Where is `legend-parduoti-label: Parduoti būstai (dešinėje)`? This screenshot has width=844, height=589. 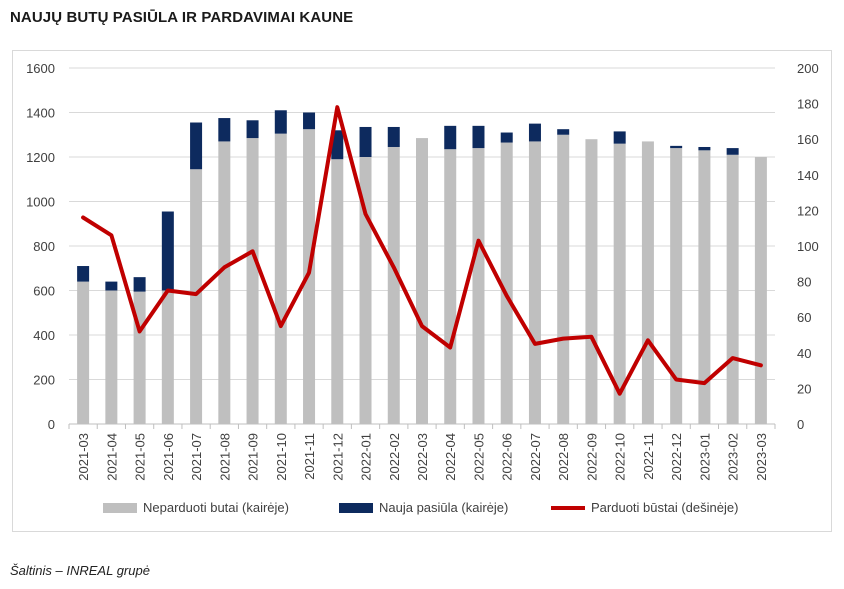 legend-parduoti-label: Parduoti būstai (dešinėje) is located at coordinates (664, 507).